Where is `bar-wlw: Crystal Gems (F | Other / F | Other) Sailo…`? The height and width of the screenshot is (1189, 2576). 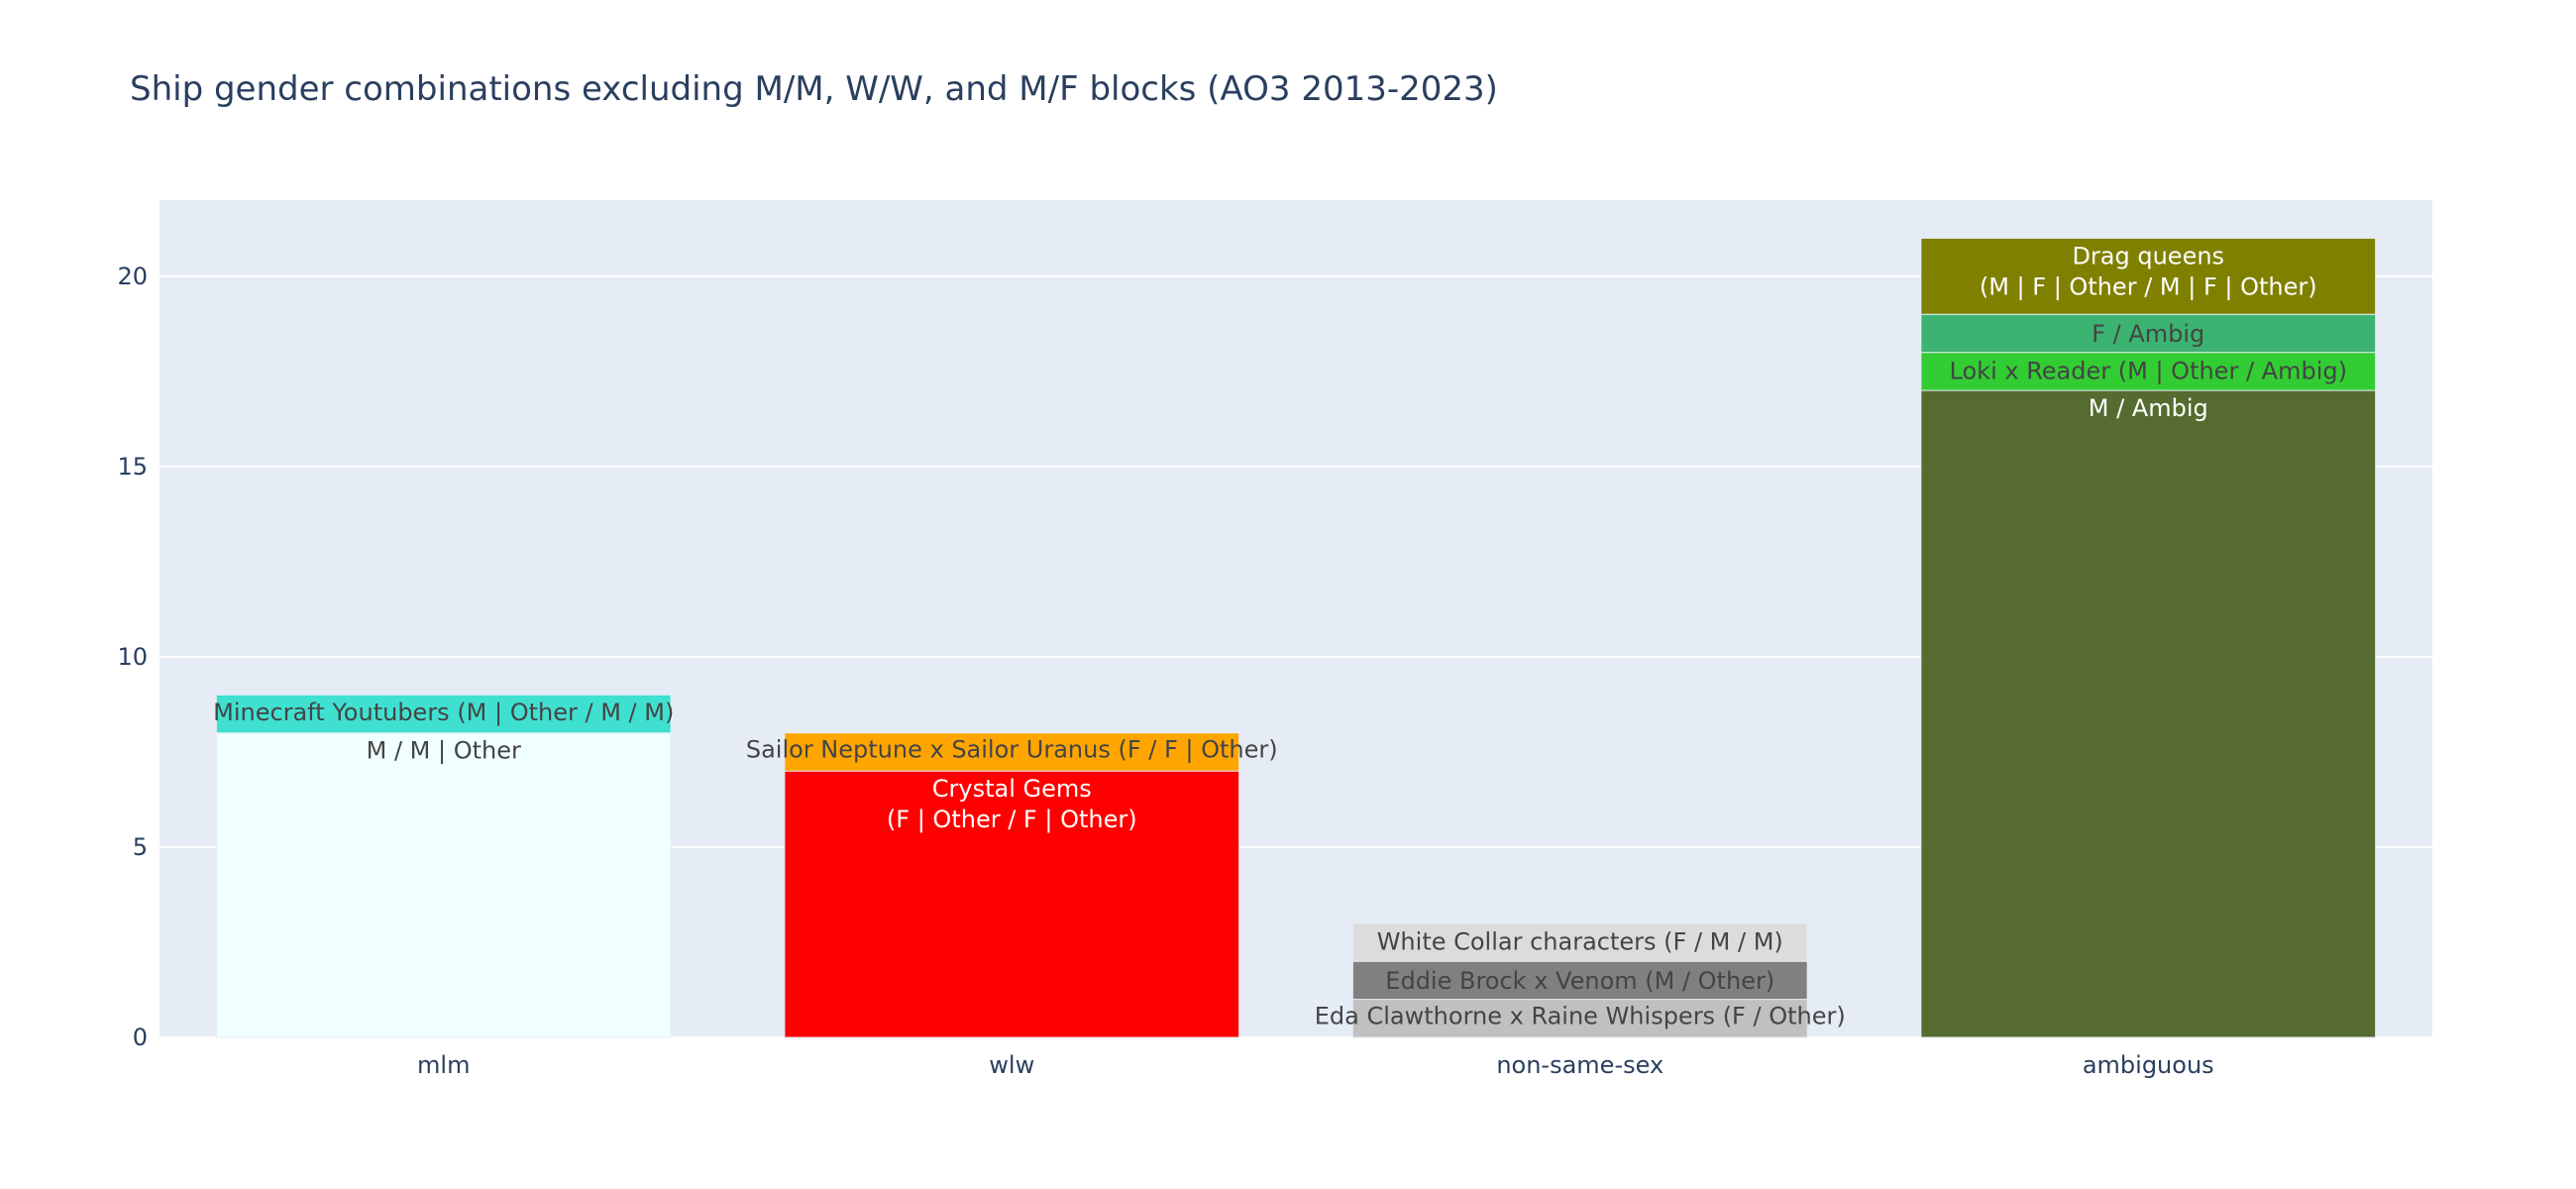
bar-wlw: Crystal Gems (F | Other / F | Other) Sailo… is located at coordinates (1012, 885).